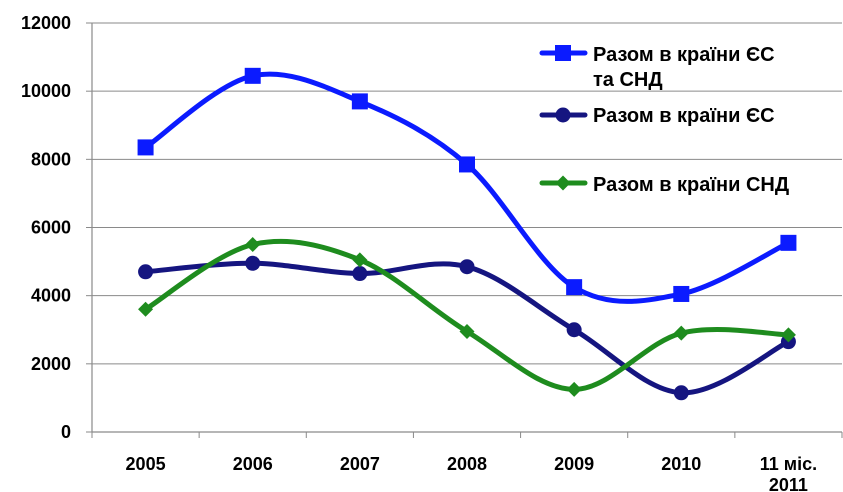 This screenshot has width=843, height=492. Describe the element at coordinates (574, 464) in the screenshot. I see `x-tick-label: 2009` at that location.